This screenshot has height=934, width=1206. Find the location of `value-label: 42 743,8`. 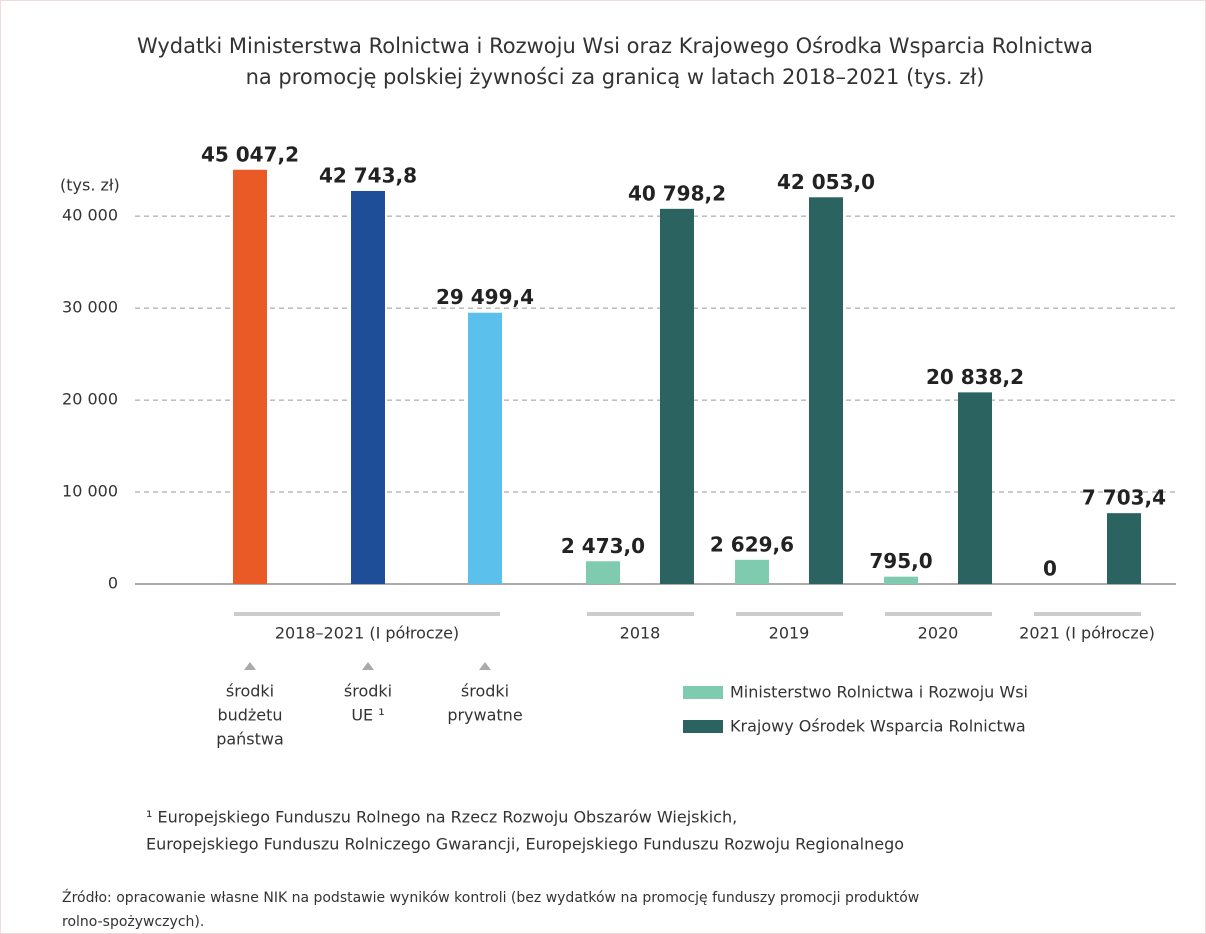

value-label: 42 743,8 is located at coordinates (368, 175).